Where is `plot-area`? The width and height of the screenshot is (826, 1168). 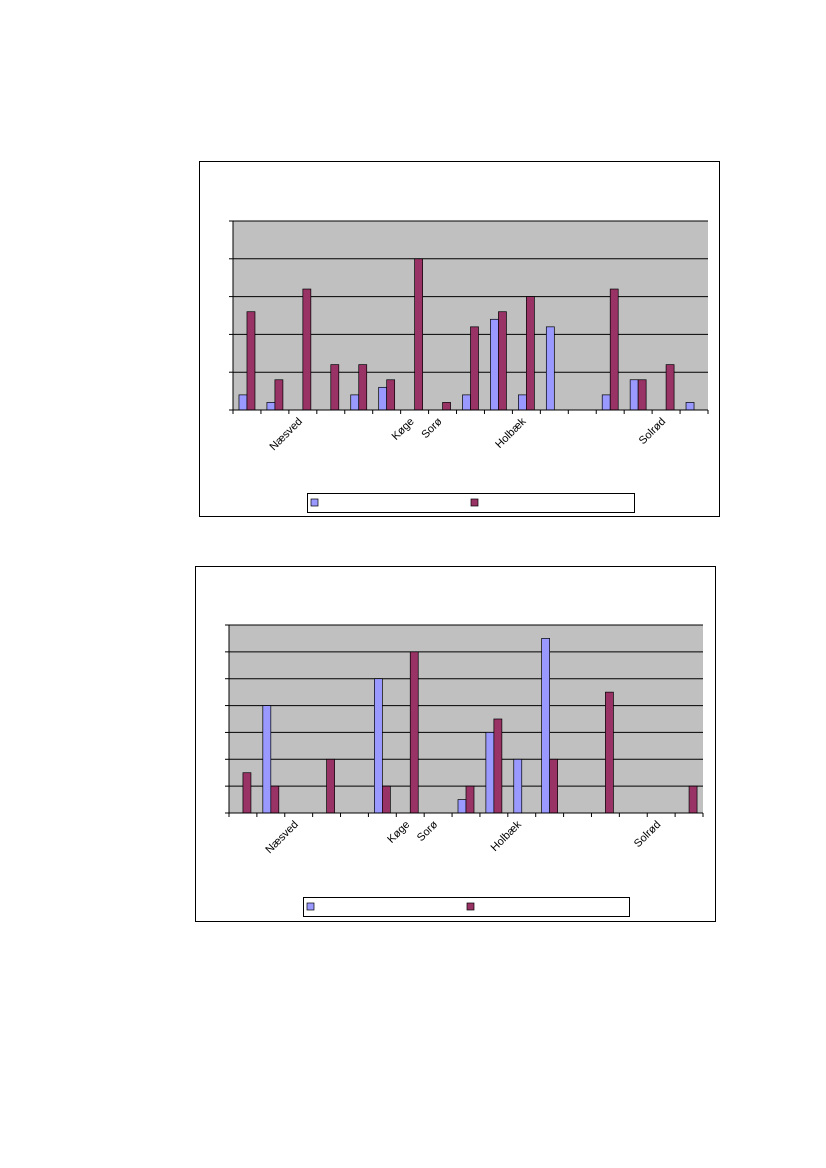
plot-area is located at coordinates (466, 719).